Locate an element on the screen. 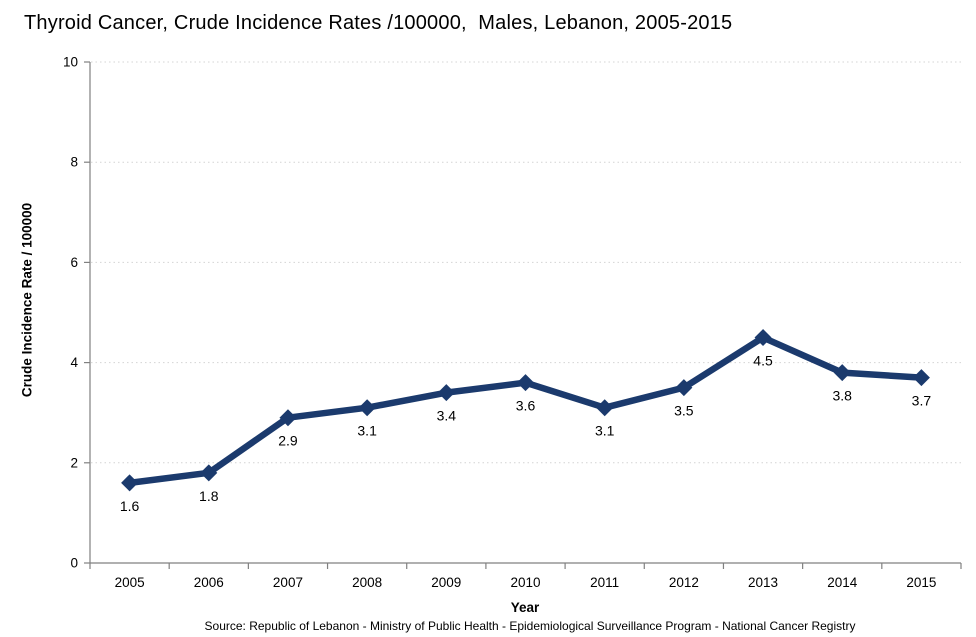 The image size is (976, 637). y-tick-label: 8 is located at coordinates (74, 162).